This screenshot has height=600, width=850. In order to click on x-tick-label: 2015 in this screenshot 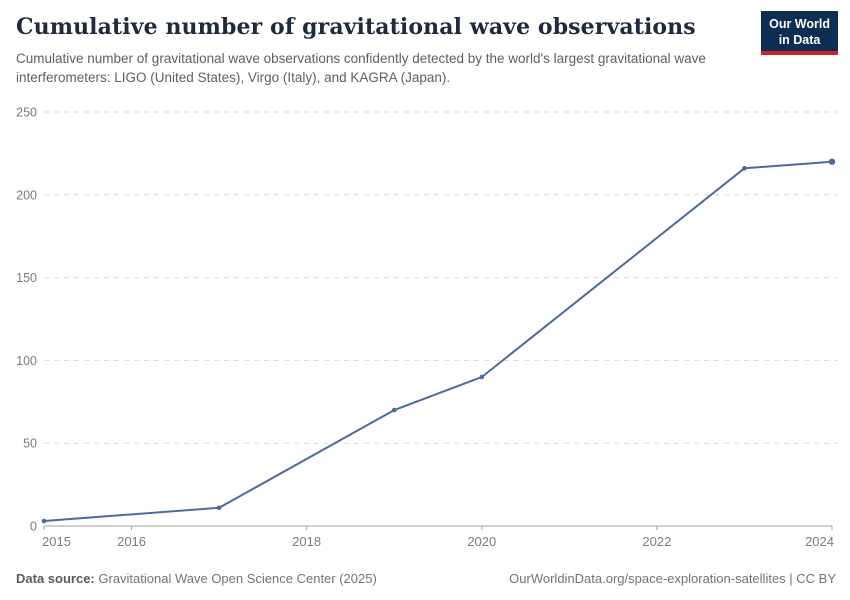, I will do `click(56, 541)`.